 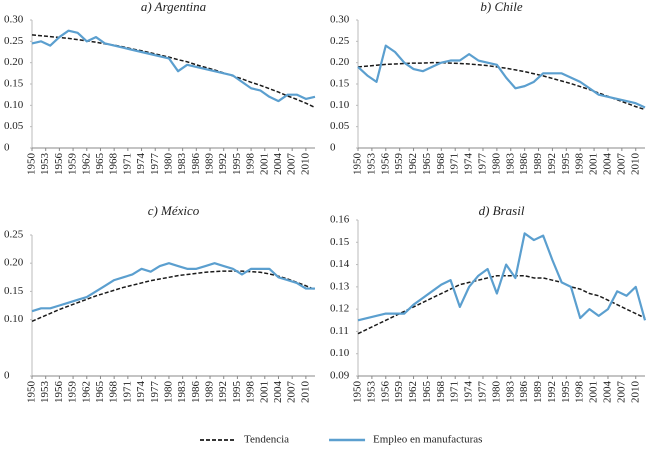 I want to click on y-tick-label: 0.09, so click(x=340, y=376).